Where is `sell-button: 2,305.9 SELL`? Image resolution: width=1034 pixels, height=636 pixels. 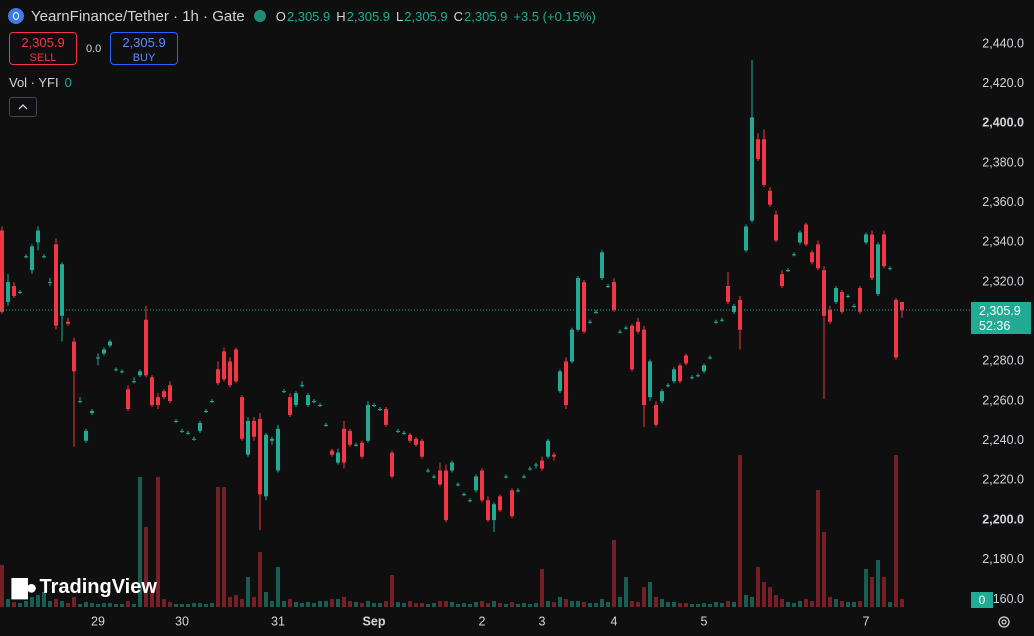
sell-button: 2,305.9 SELL is located at coordinates (43, 48).